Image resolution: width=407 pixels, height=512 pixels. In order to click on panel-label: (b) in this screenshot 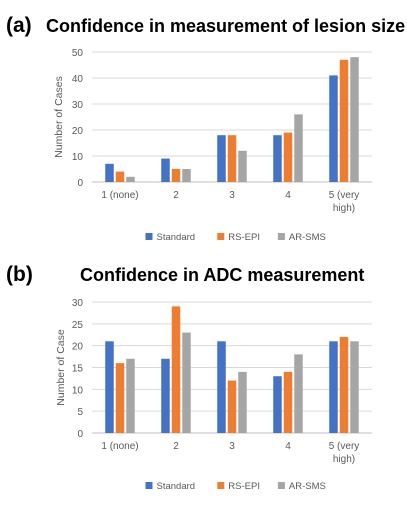, I will do `click(19, 274)`.